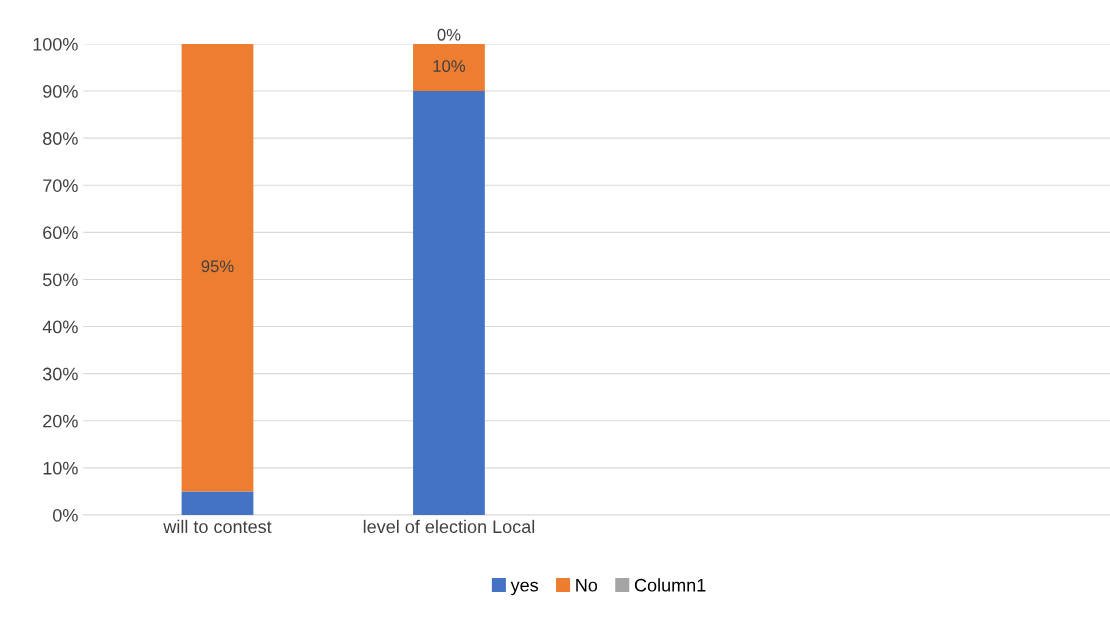 The height and width of the screenshot is (628, 1110). Describe the element at coordinates (587, 585) in the screenshot. I see `legend-label: No` at that location.